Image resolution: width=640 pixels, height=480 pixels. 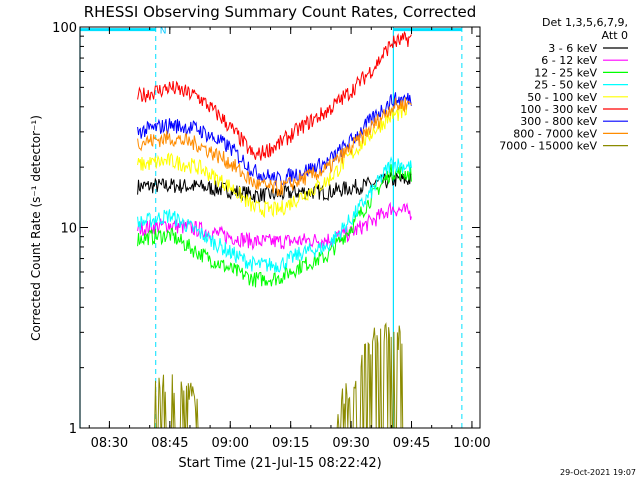 What do you see at coordinates (548, 146) in the screenshot?
I see `legend-label-8: 7000 - 15000 keV` at bounding box center [548, 146].